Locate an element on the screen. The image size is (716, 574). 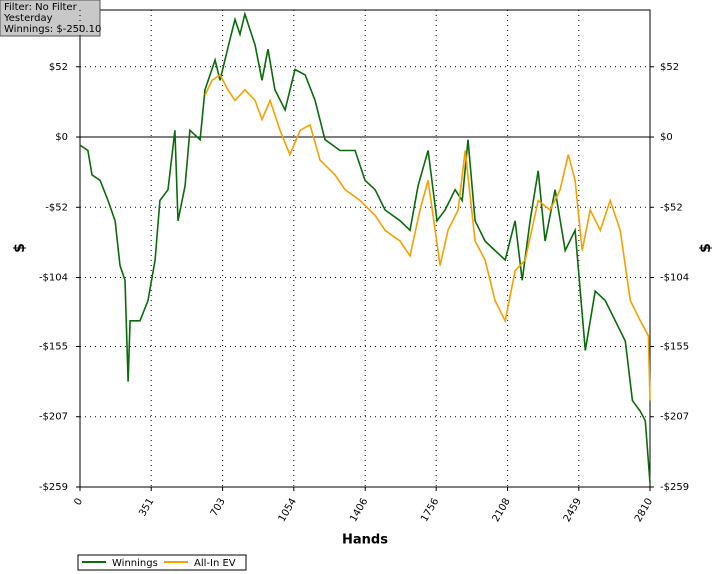
info-box-bg is located at coordinates (50, 18).